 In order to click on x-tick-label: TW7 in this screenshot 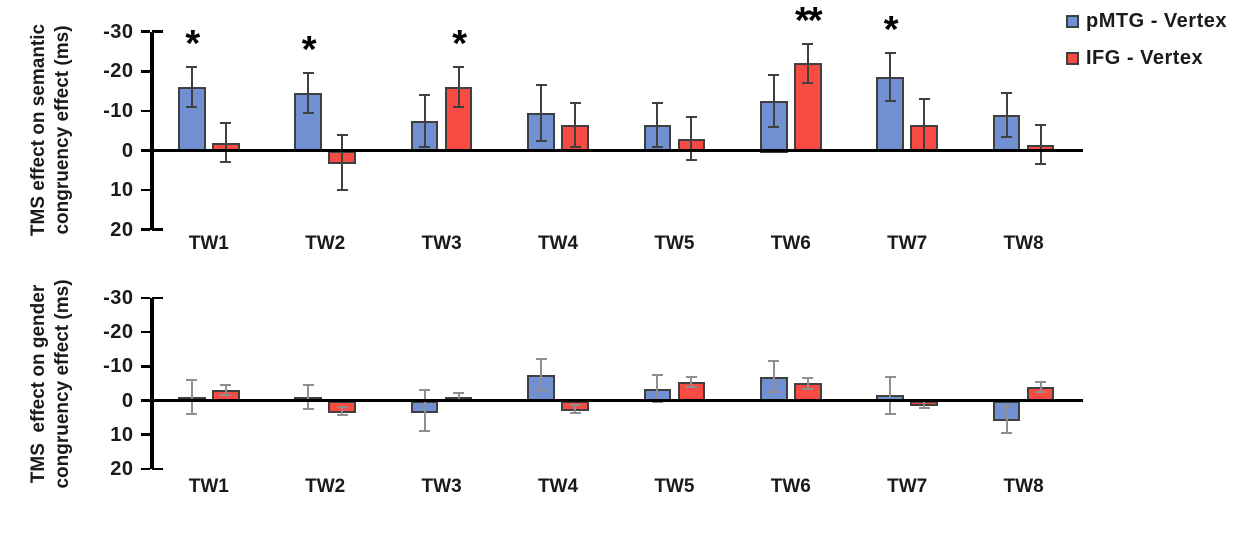, I will do `click(907, 243)`.